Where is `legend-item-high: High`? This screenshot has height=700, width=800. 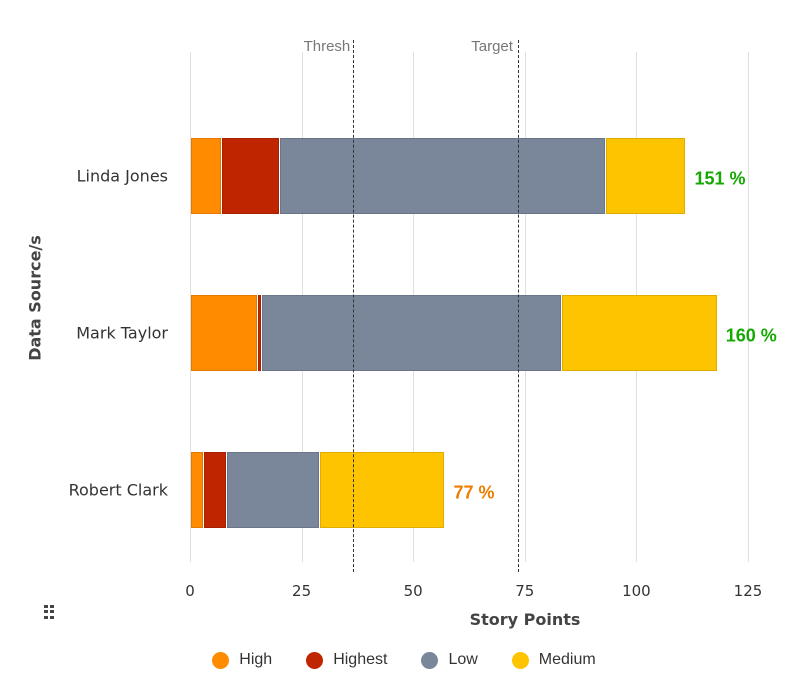
legend-item-high: High is located at coordinates (238, 660).